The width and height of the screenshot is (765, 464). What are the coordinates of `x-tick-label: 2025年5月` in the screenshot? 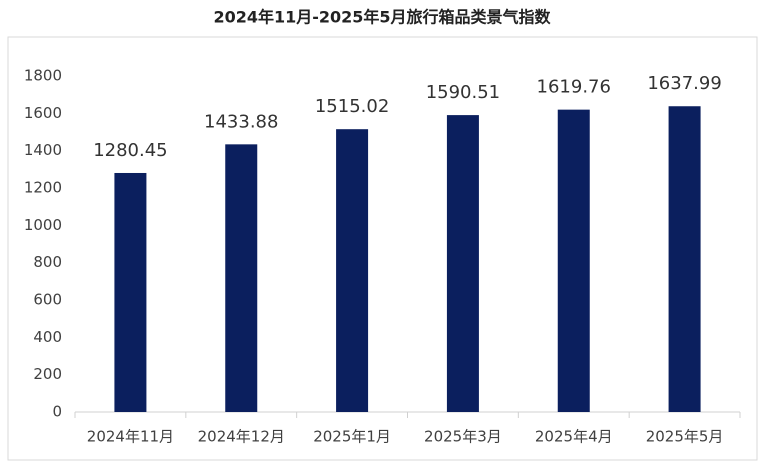 It's located at (685, 437).